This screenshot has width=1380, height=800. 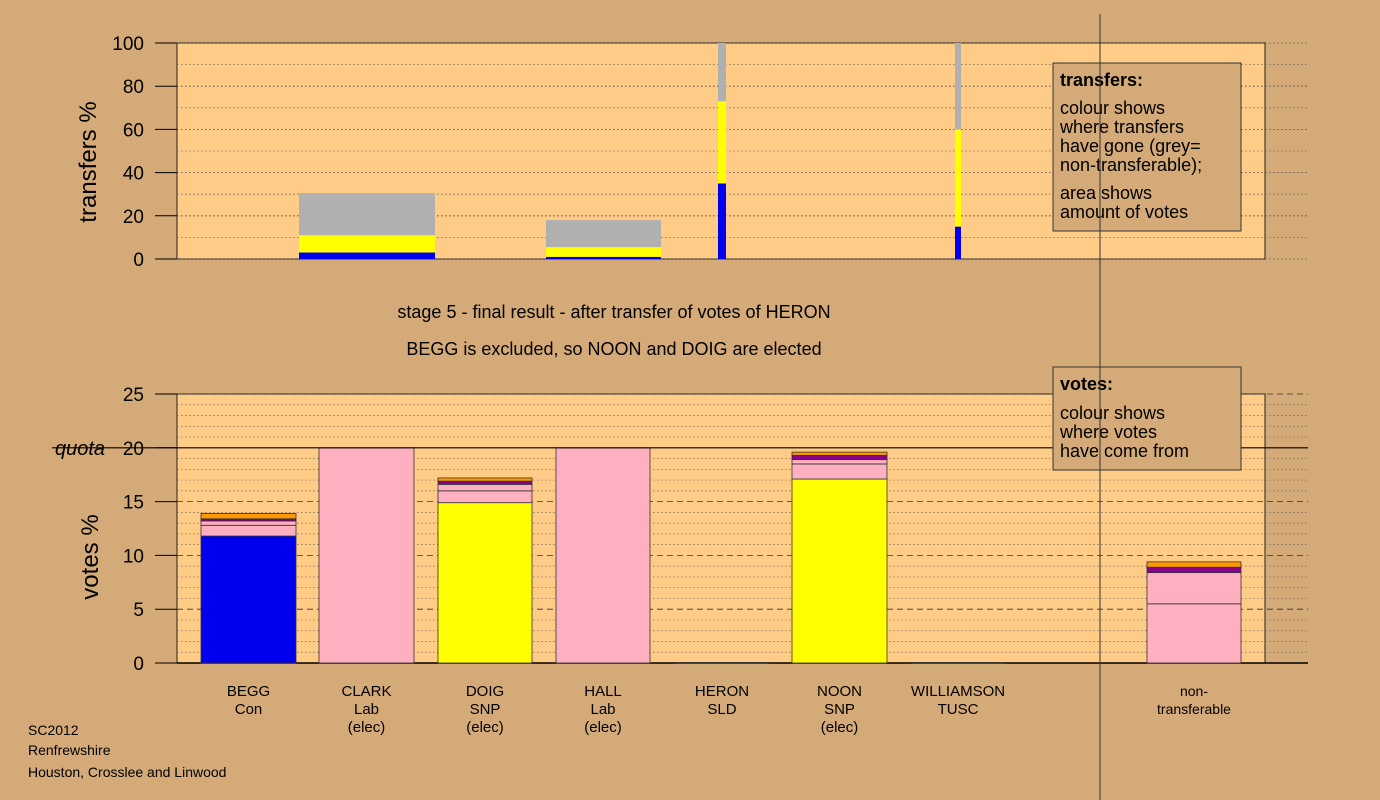 I want to click on transfers-legend-line: have gone (grey=, so click(x=1130, y=146).